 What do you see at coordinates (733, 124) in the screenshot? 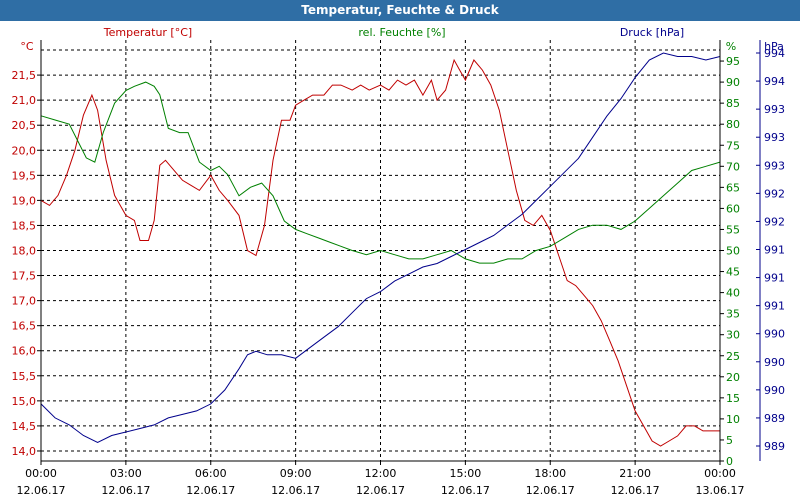
I see `humidity-tick-label: 80` at bounding box center [733, 124].